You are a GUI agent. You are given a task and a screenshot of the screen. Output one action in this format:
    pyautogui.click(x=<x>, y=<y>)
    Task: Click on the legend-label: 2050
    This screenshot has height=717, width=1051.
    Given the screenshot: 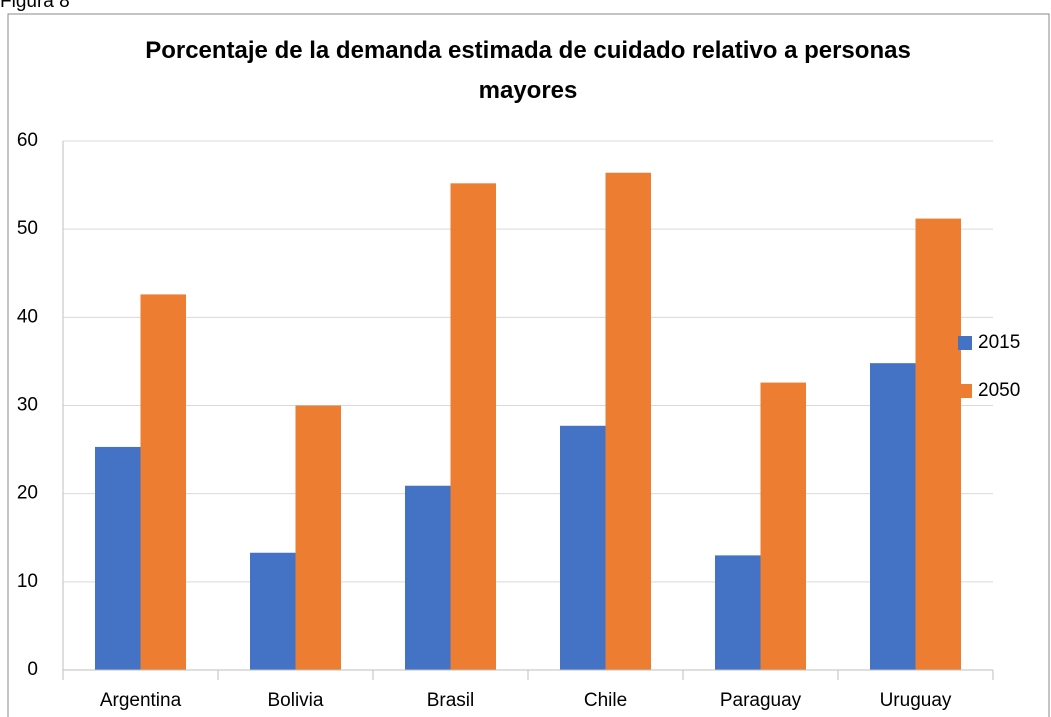 What is the action you would take?
    pyautogui.click(x=999, y=390)
    